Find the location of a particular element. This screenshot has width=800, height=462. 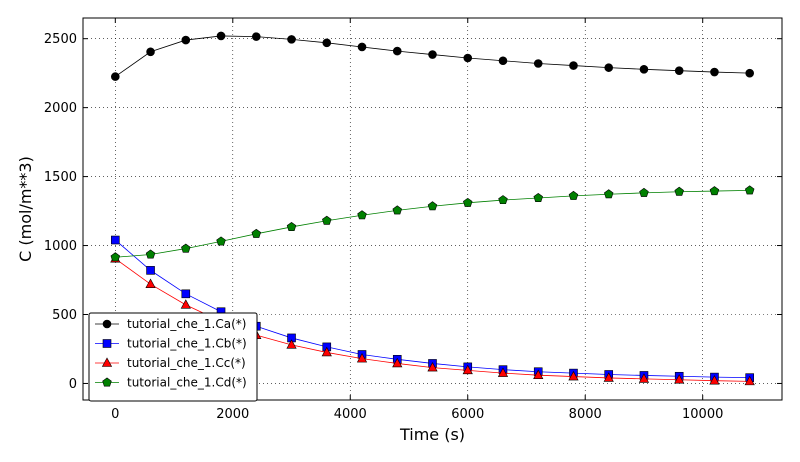

legend-entry: tutorial_che_1.Cb(*) is located at coordinates (171, 344).